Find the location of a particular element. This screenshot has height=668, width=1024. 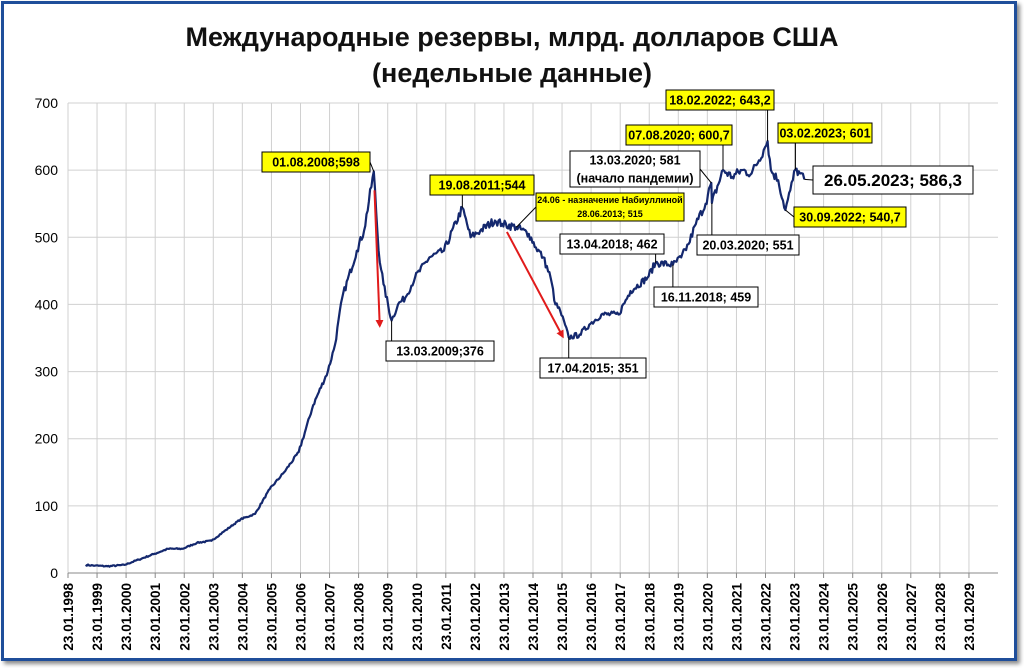

x-tick-label: 23.01.2028 is located at coordinates (940, 617).